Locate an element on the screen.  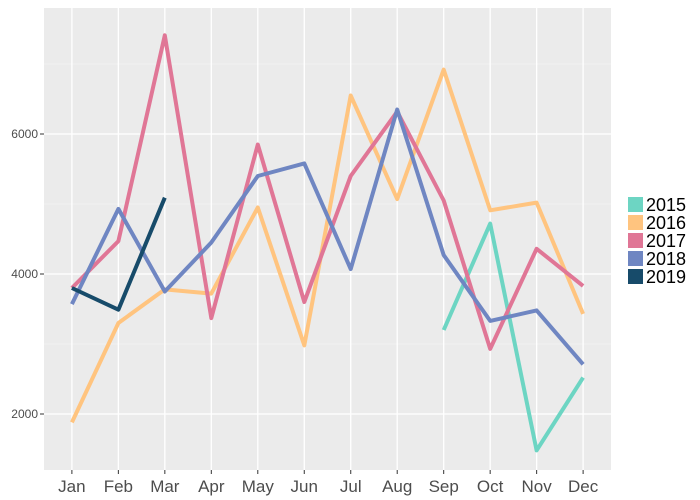
x-tick-label: Jan is located at coordinates (71, 486).